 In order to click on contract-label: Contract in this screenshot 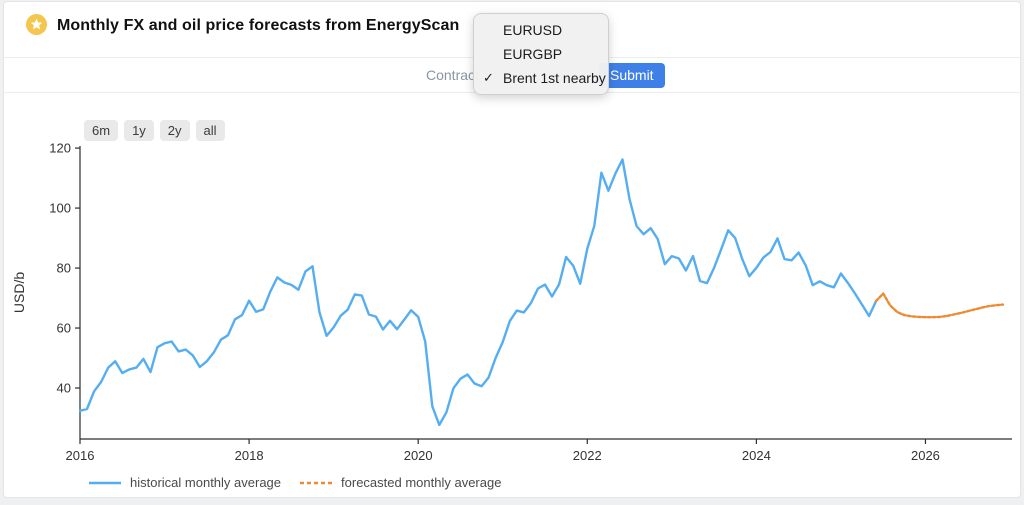, I will do `click(452, 75)`.